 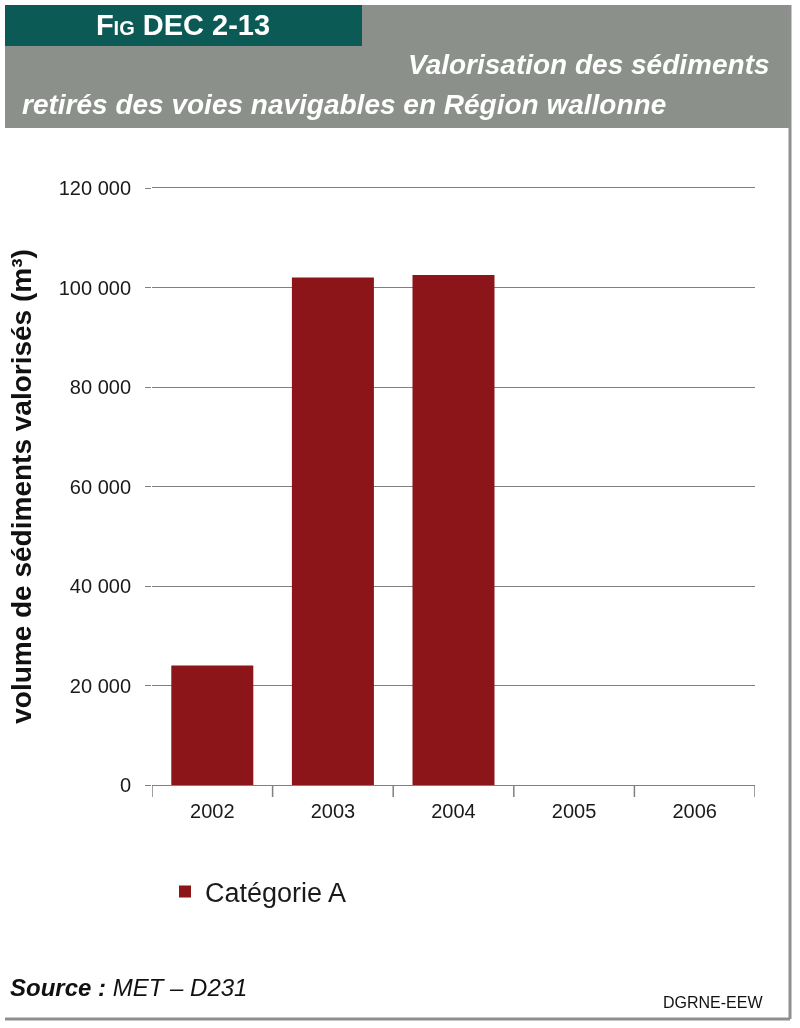 What do you see at coordinates (276, 893) in the screenshot?
I see `legend-label: Catégorie A` at bounding box center [276, 893].